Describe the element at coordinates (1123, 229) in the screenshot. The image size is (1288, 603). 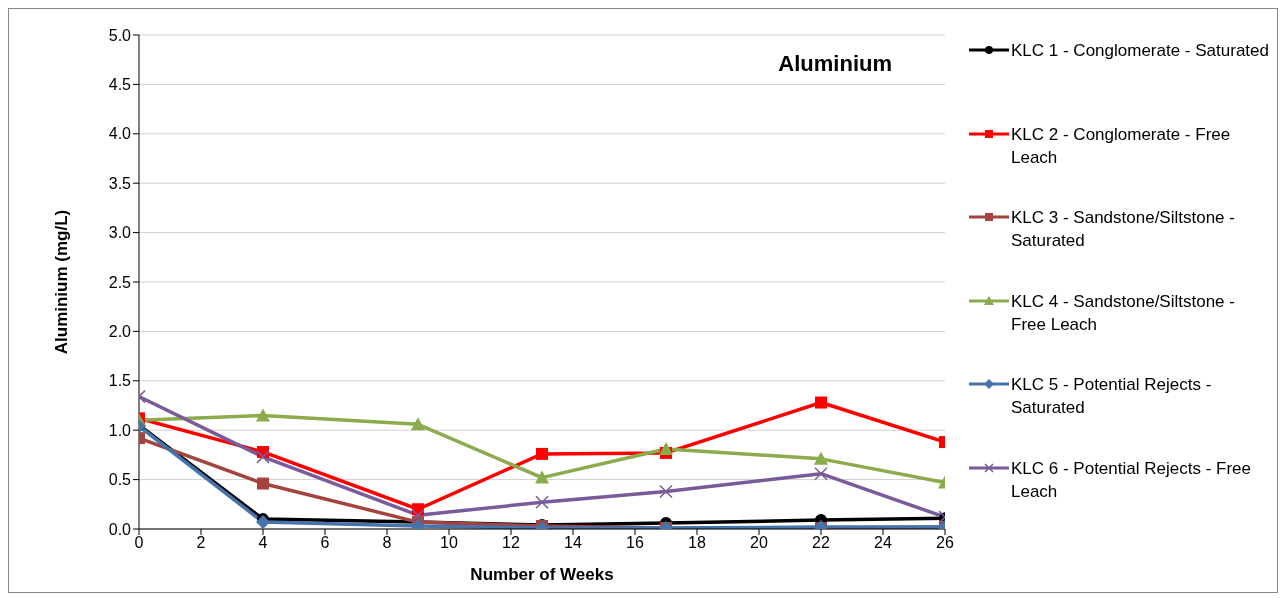
I see `legend-label: KLC 3 - Sandstone/Siltstone - Saturated` at that location.